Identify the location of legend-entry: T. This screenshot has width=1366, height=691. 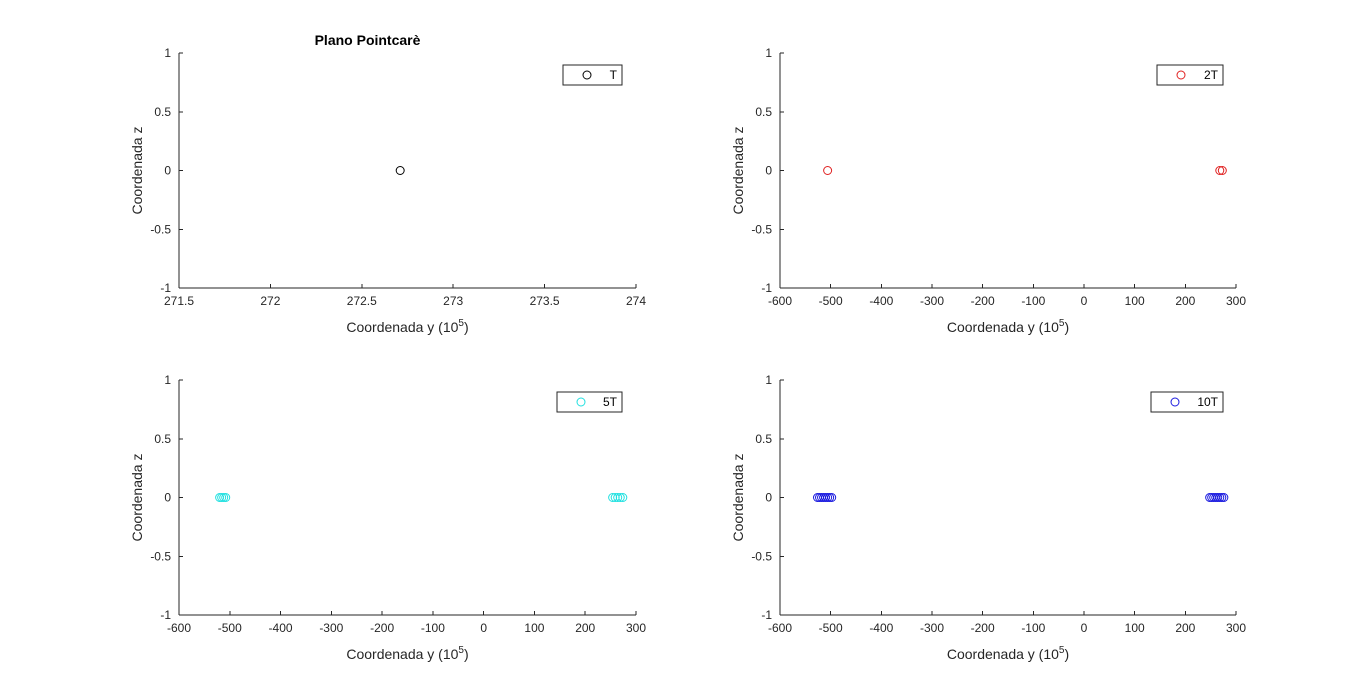
(614, 75).